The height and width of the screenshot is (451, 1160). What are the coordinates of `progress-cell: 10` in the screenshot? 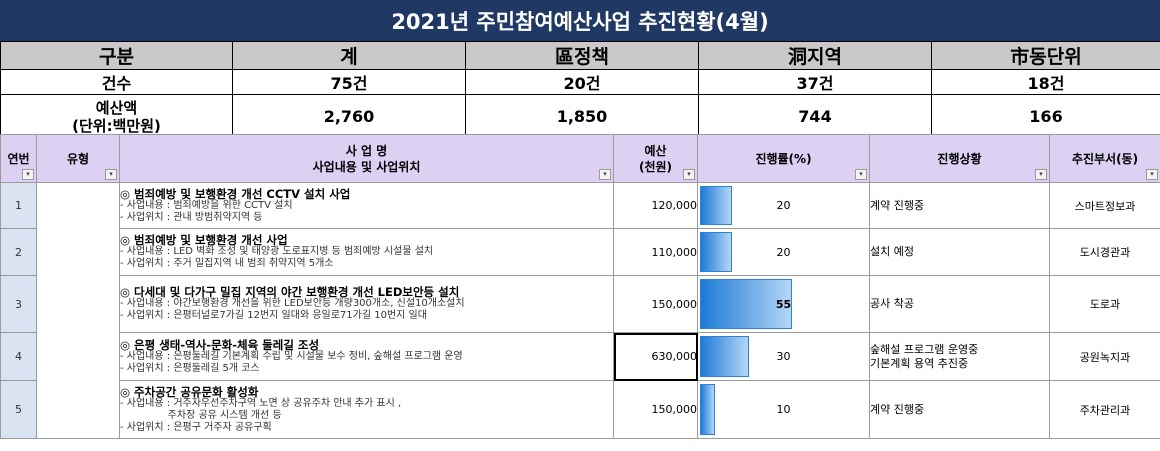 It's located at (783, 409).